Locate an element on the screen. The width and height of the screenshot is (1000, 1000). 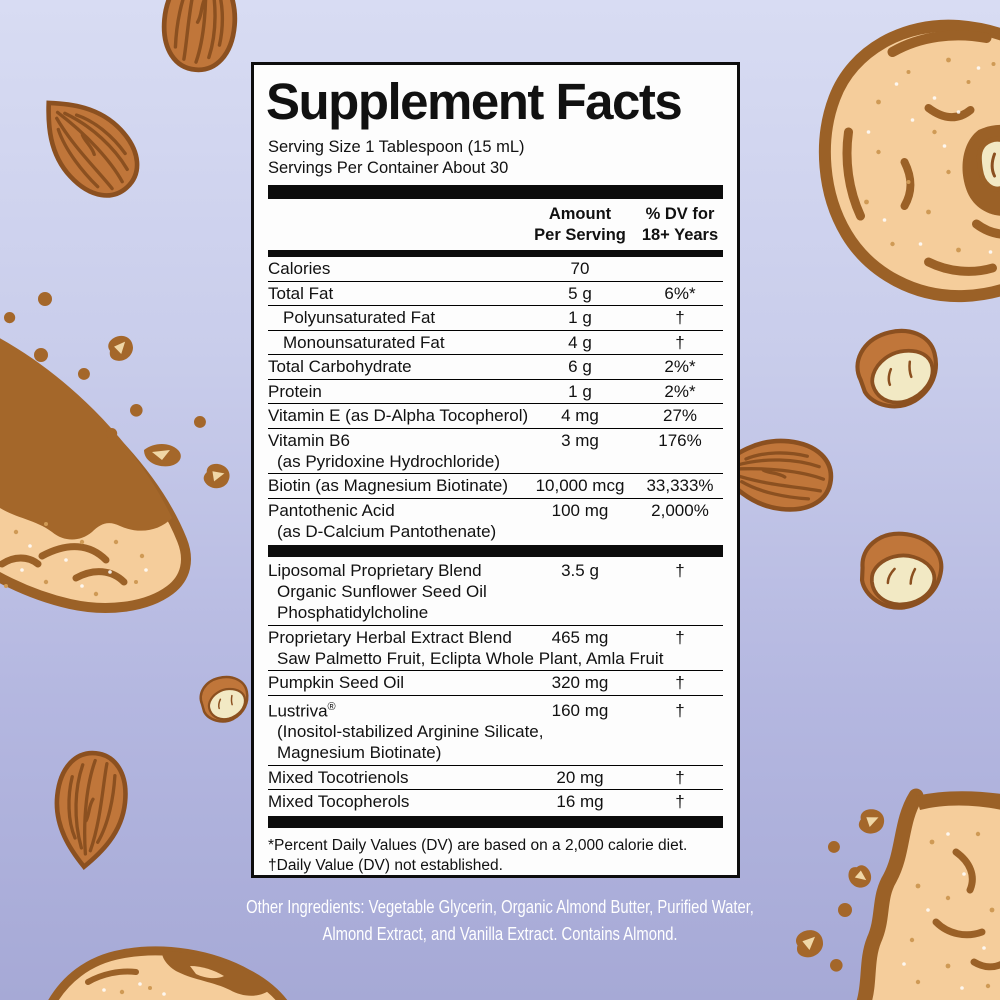
table-row: Calories 70 is located at coordinates (495, 269).